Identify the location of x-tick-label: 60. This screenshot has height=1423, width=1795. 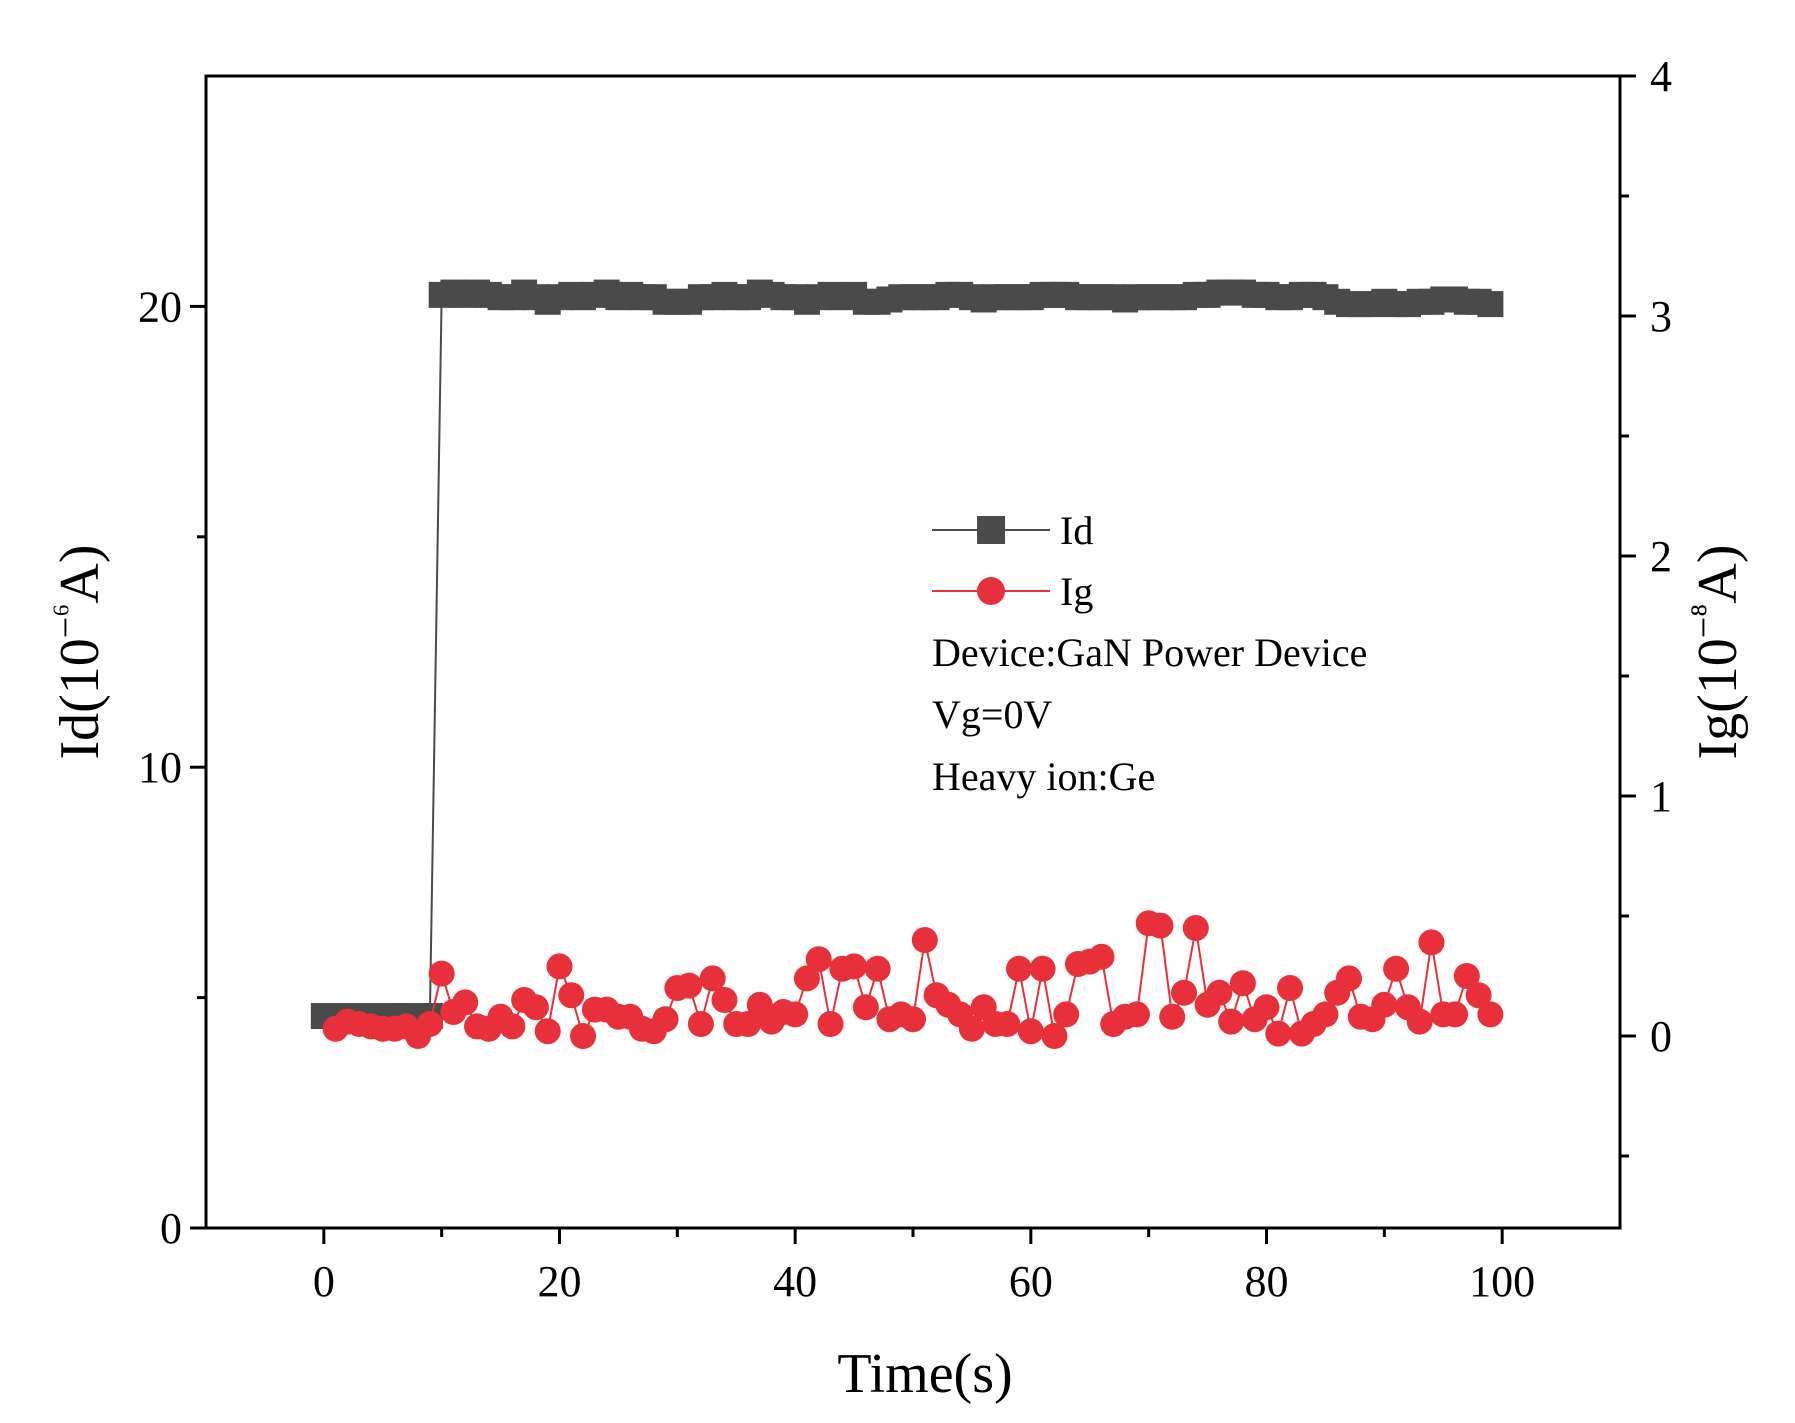
(1031, 1281).